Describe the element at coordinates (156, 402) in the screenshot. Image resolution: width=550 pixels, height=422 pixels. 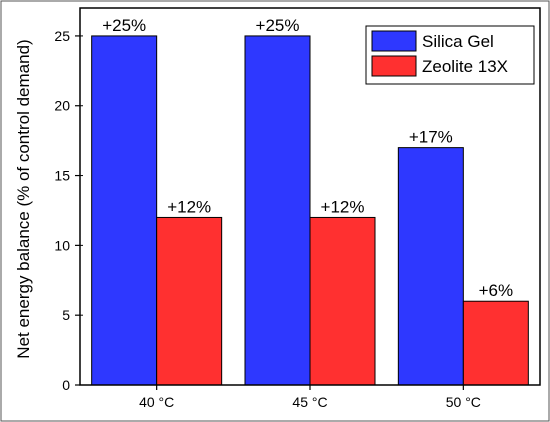
I see `x-tick-label-0: 40 °C` at that location.